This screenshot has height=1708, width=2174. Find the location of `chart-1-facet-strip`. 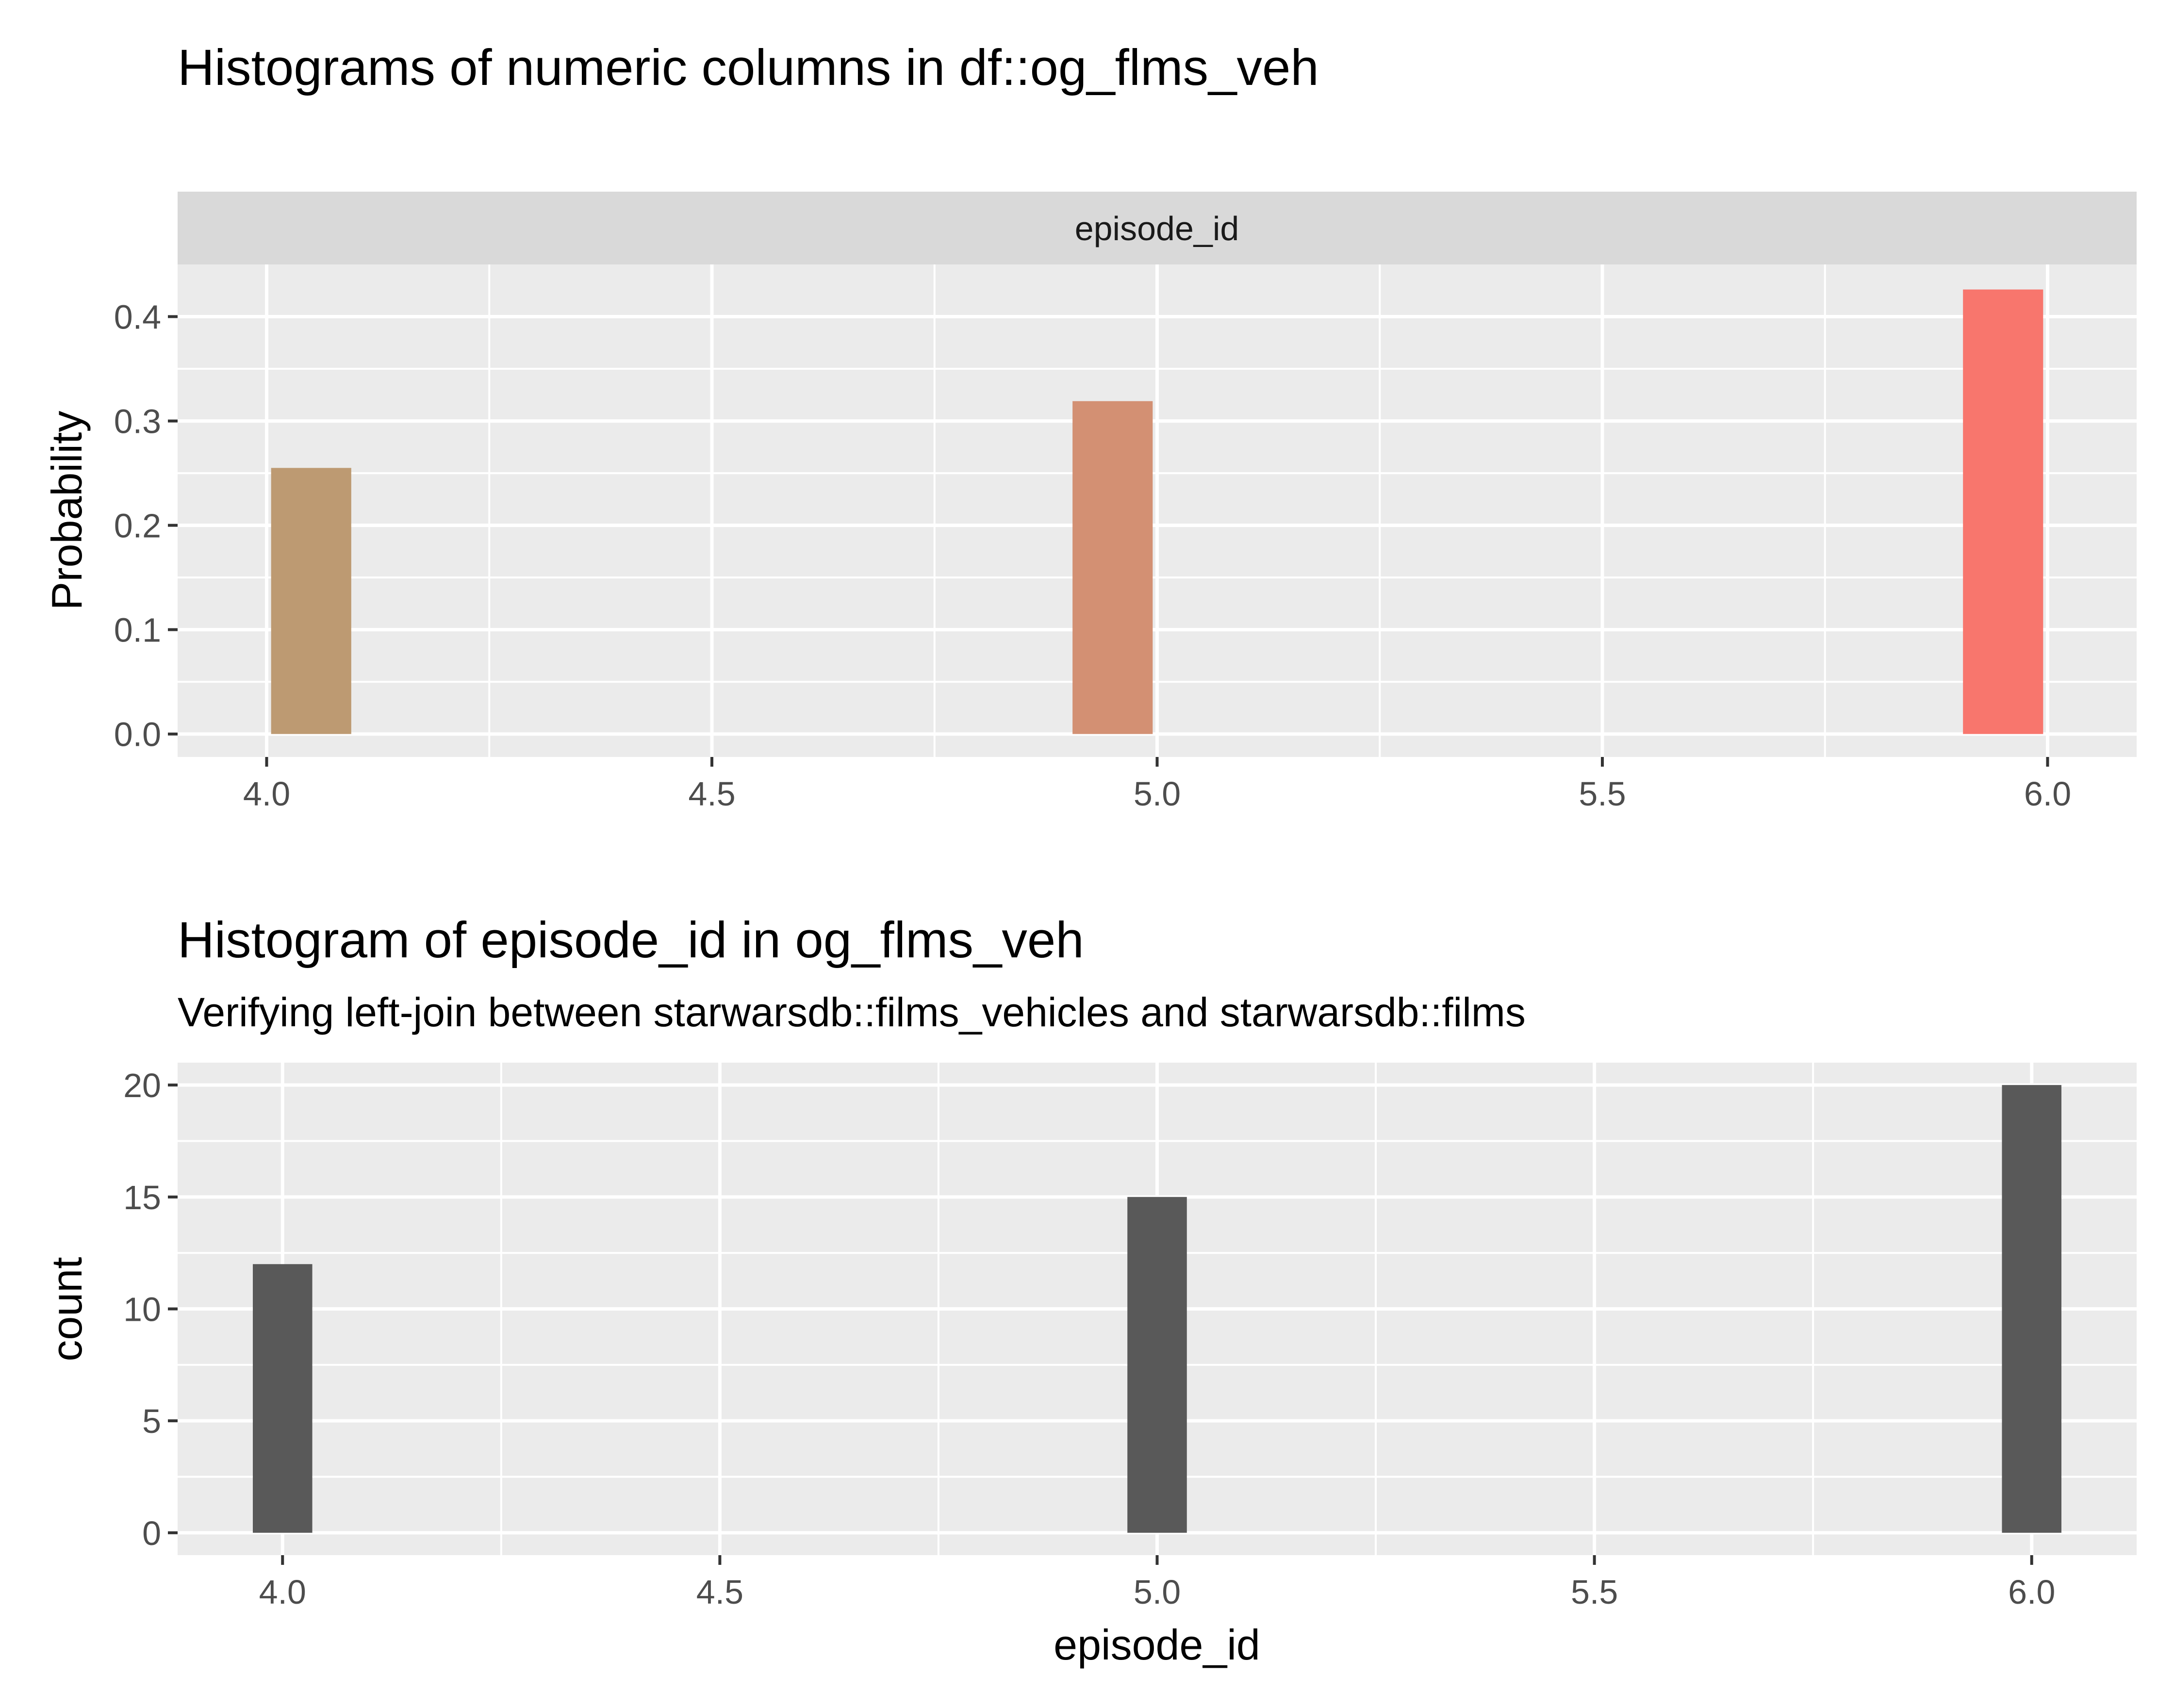

chart-1-facet-strip is located at coordinates (1157, 228).